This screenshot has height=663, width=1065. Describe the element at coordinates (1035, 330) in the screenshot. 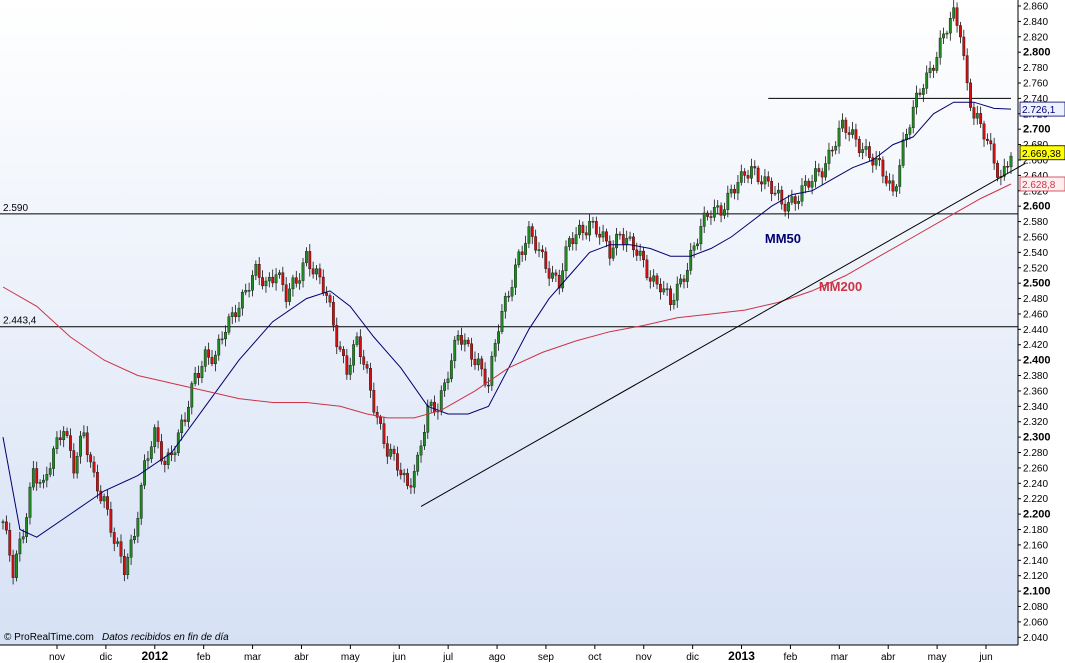

I see `y-tick-label: 2.440` at that location.